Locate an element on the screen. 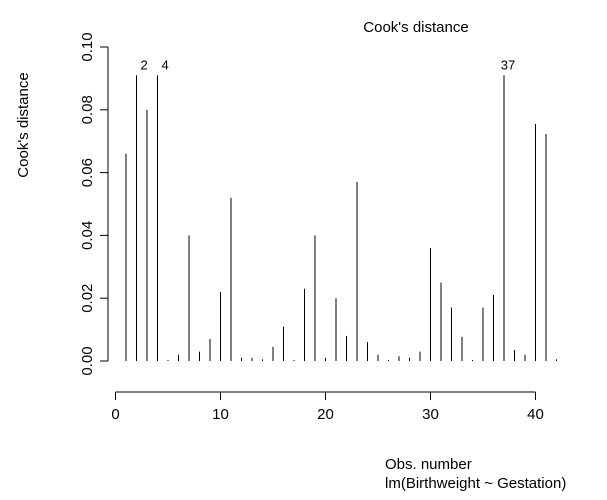 This screenshot has height=500, width=607. y-tick-label: 0.00 is located at coordinates (87, 360).